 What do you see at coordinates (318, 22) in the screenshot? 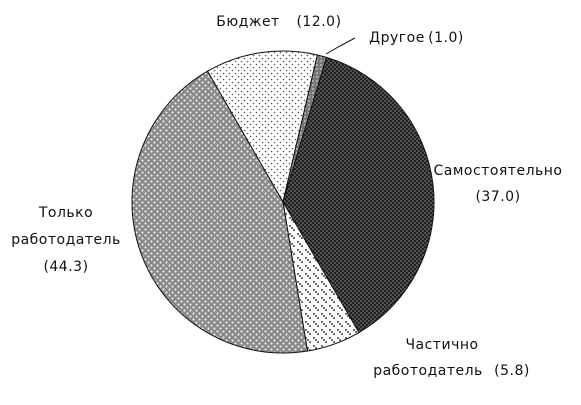
I see `value-label: (12.0)` at bounding box center [318, 22].